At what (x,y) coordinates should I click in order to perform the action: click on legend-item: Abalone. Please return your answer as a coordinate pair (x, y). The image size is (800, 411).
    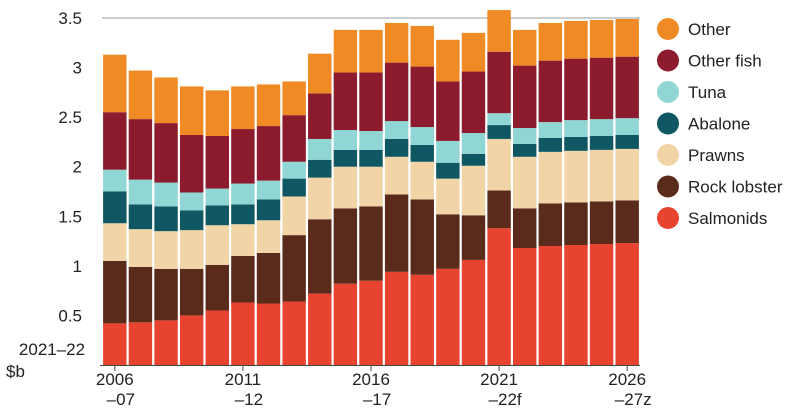
    Looking at the image, I should click on (703, 123).